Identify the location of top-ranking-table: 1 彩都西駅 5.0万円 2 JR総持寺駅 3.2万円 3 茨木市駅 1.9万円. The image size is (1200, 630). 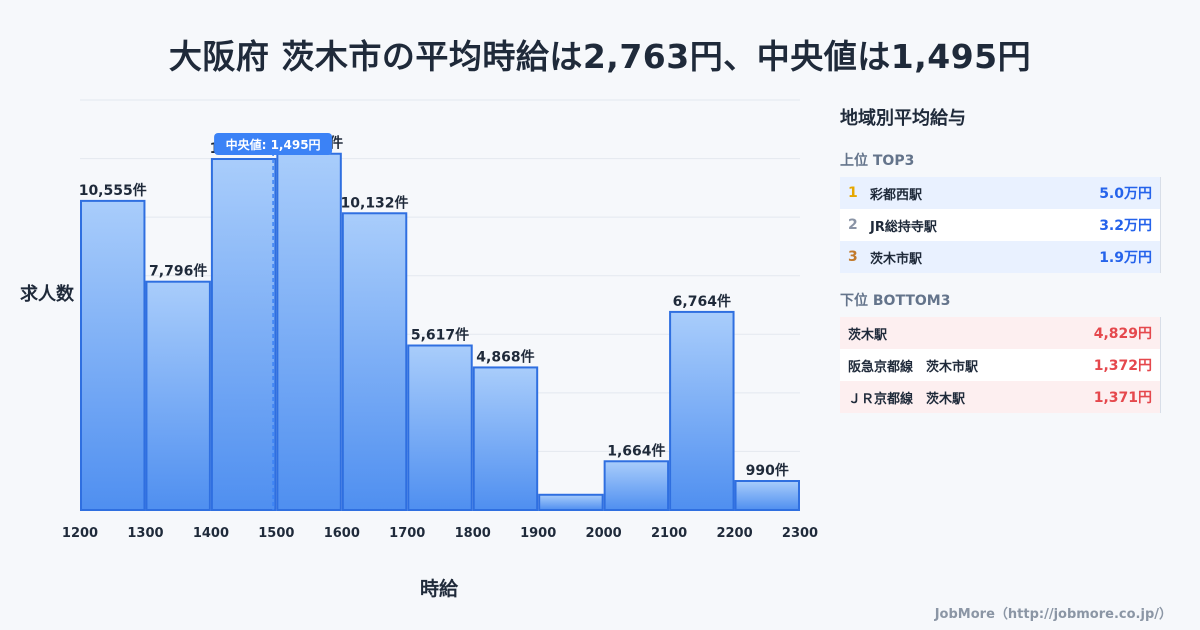
(1000, 225).